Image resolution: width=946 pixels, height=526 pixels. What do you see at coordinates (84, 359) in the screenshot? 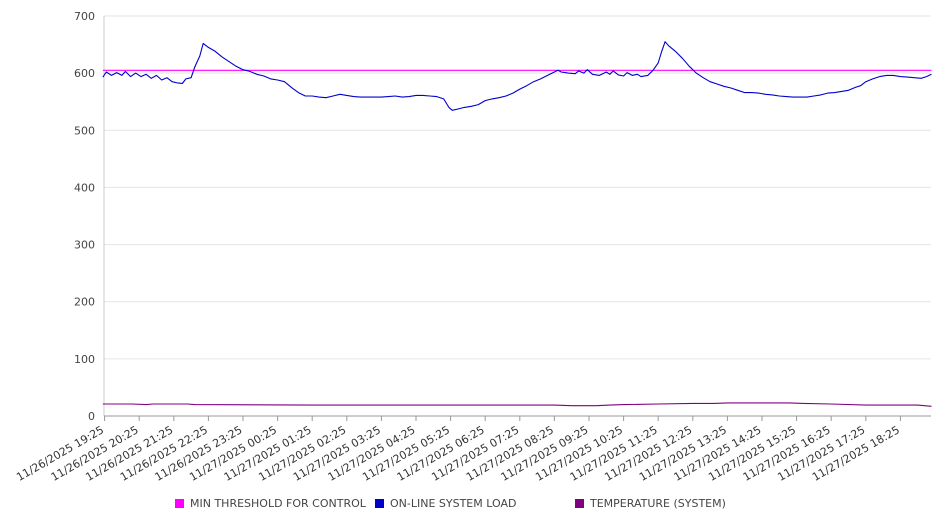
I see `y-tick-label: 100` at bounding box center [84, 359].